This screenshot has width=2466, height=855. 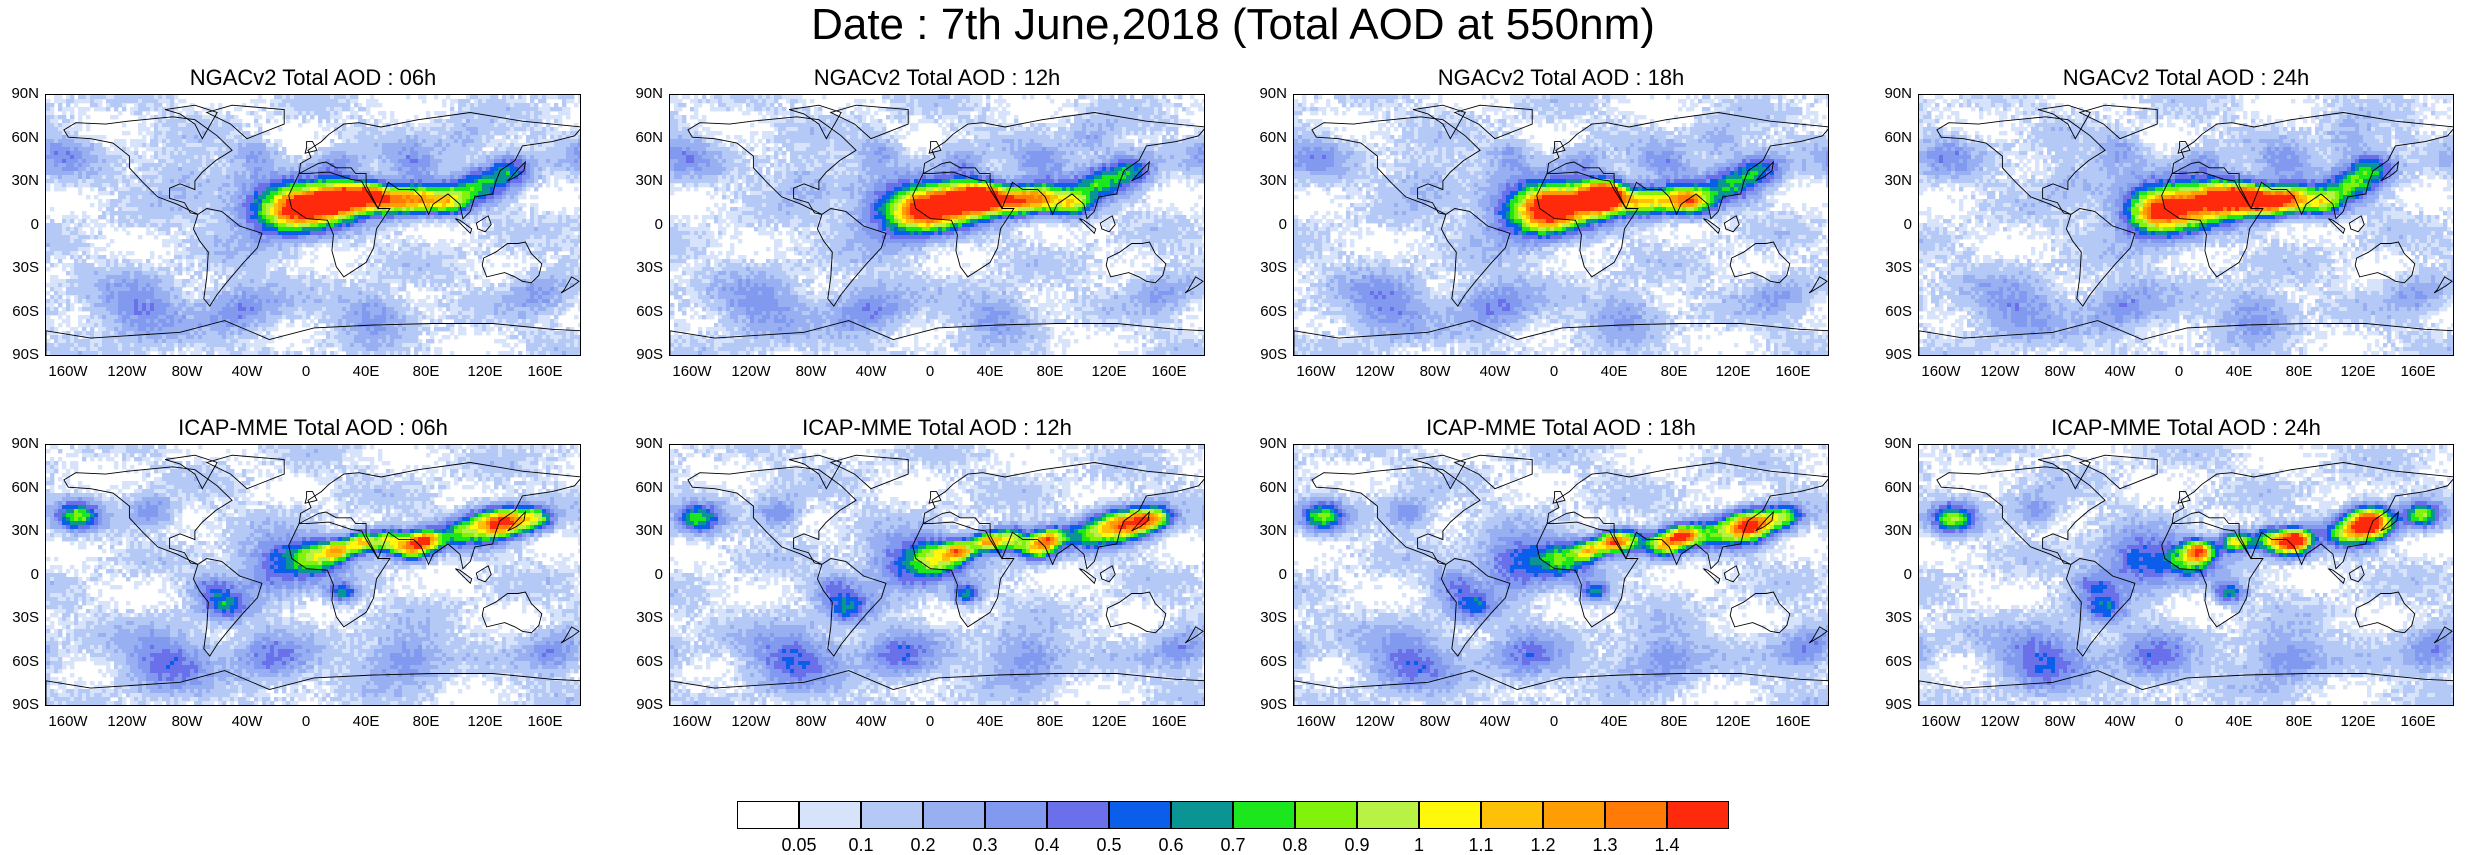 I want to click on colorbar-label: 0.05, so click(x=799, y=845).